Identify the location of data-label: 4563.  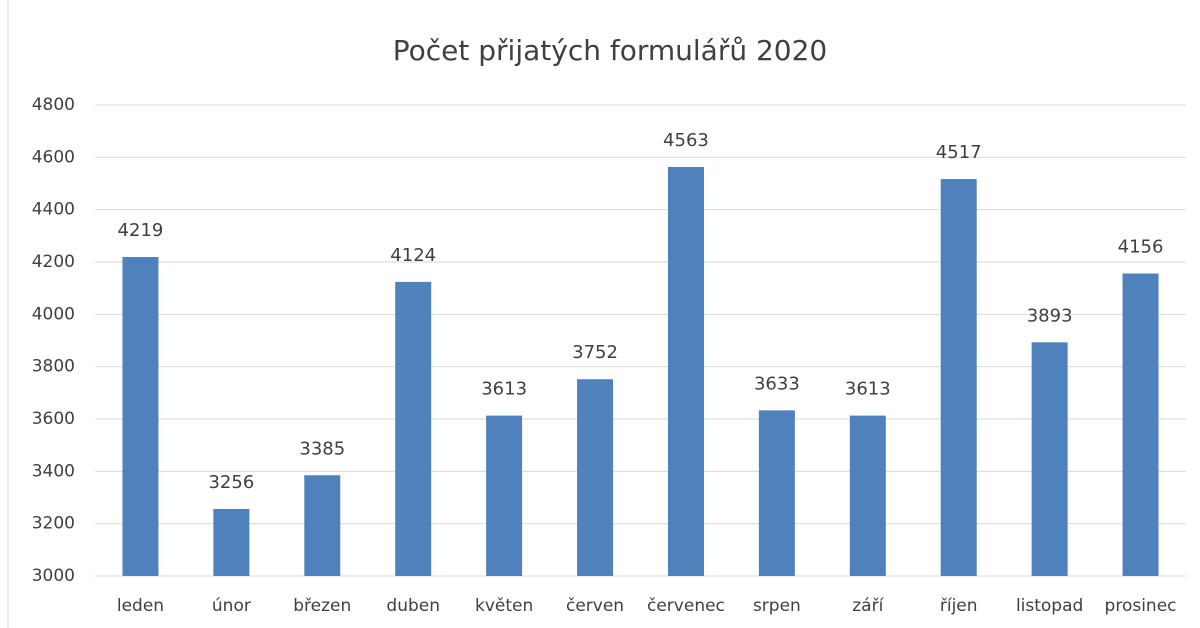
(686, 140).